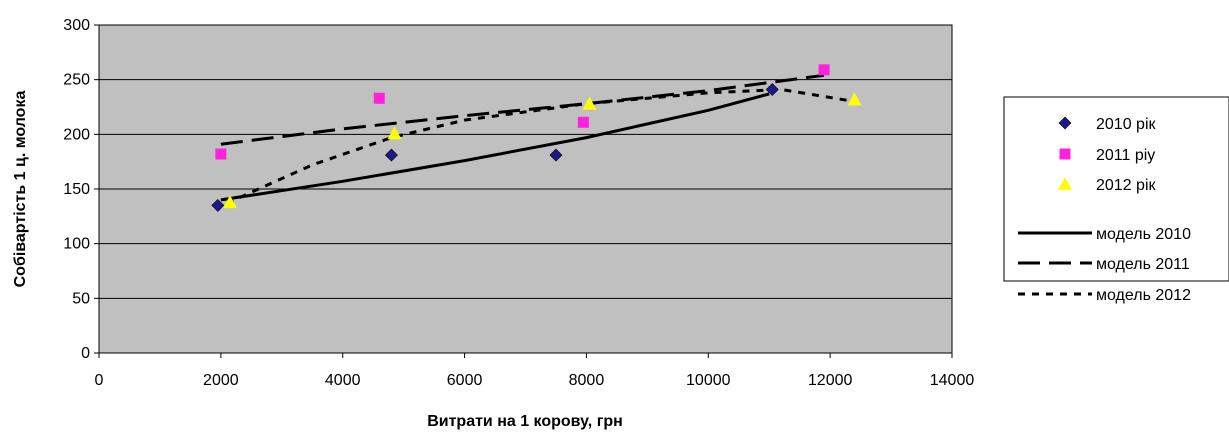 This screenshot has width=1229, height=441. What do you see at coordinates (495, 147) in the screenshot?
I see `series-line-модель-2010` at bounding box center [495, 147].